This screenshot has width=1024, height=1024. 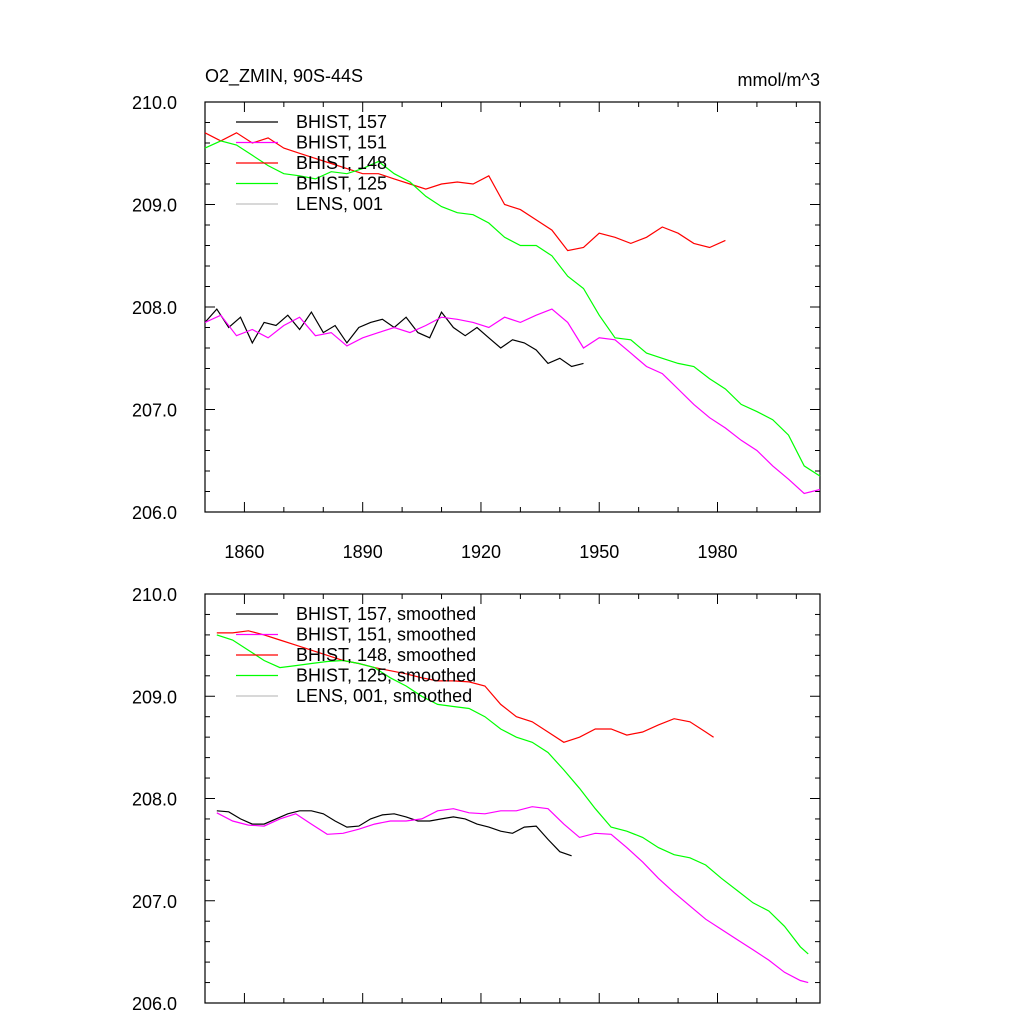 What do you see at coordinates (341, 122) in the screenshot?
I see `legend-label: BHIST, 157` at bounding box center [341, 122].